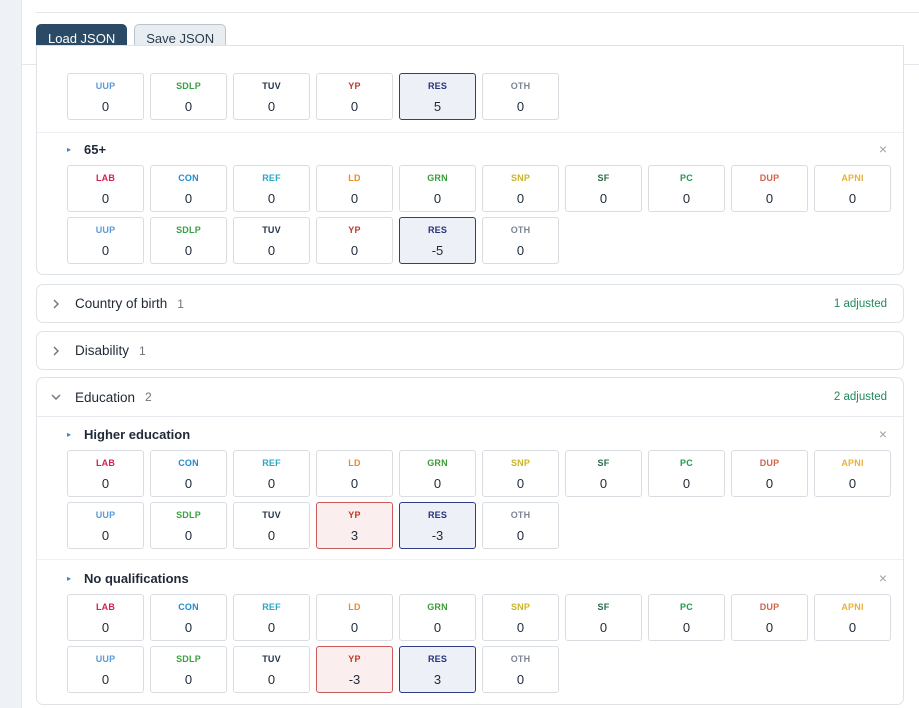 The height and width of the screenshot is (708, 919). I want to click on group-header-higher-education: ▸ Higher education ×, so click(477, 434).